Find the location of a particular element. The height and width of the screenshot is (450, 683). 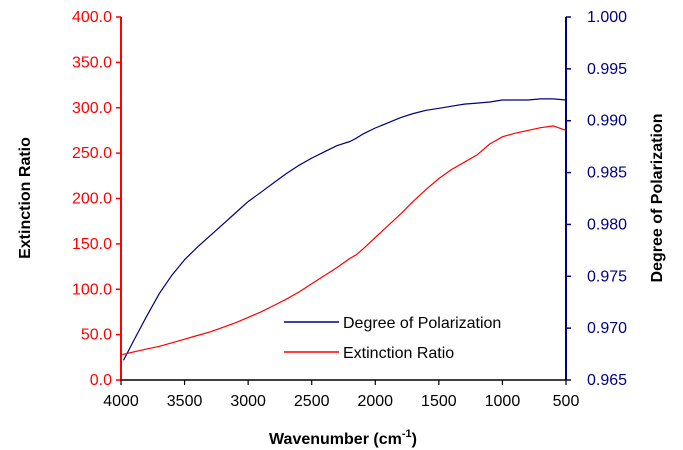

x-tick-label: 3000 is located at coordinates (248, 401).